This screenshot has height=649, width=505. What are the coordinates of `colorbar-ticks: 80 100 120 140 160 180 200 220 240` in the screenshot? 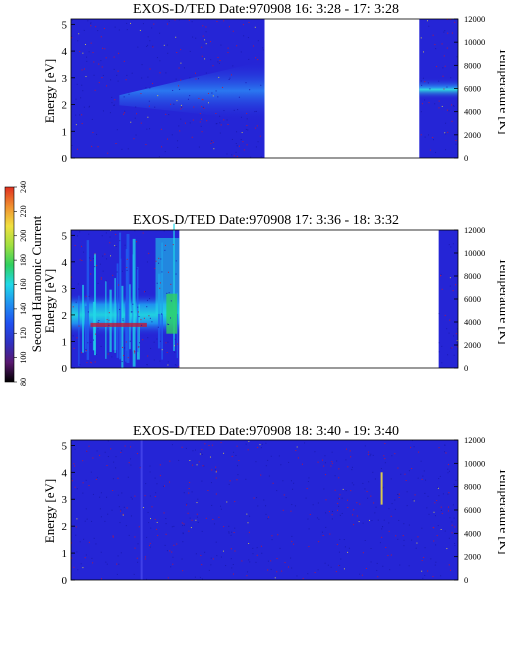 It's located at (21, 283).